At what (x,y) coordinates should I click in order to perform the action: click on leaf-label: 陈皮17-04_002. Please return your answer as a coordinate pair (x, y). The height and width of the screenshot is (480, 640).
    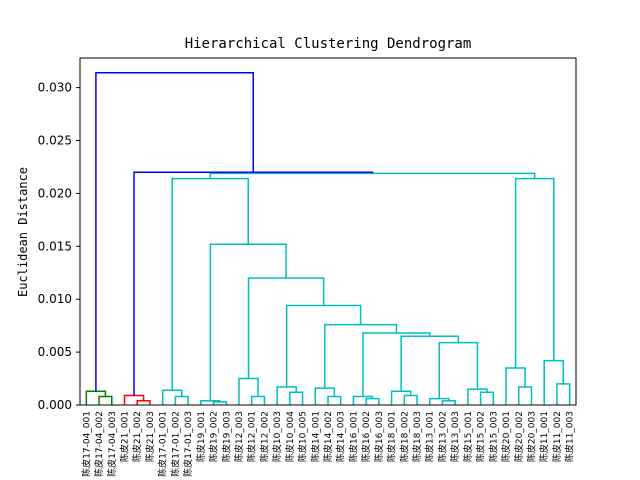
    Looking at the image, I should click on (99, 444).